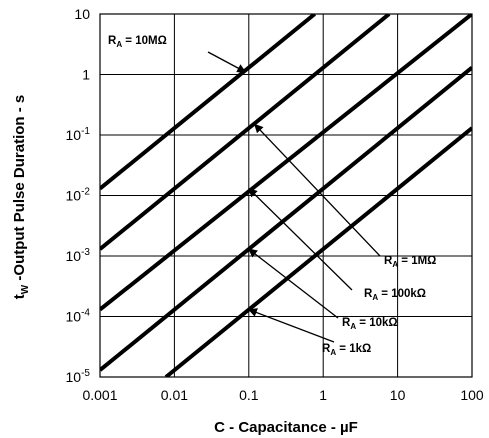 Image resolution: width=489 pixels, height=438 pixels. Describe the element at coordinates (249, 395) in the screenshot. I see `x-tick-label: 0.1` at that location.